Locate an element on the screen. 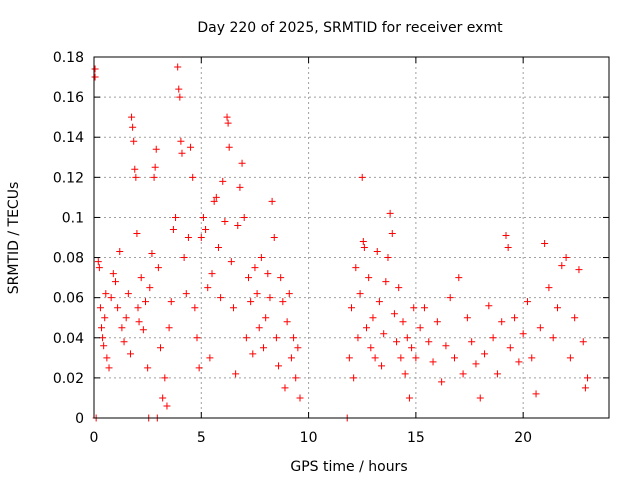  y-tick-label: 0.18 is located at coordinates (68, 58).